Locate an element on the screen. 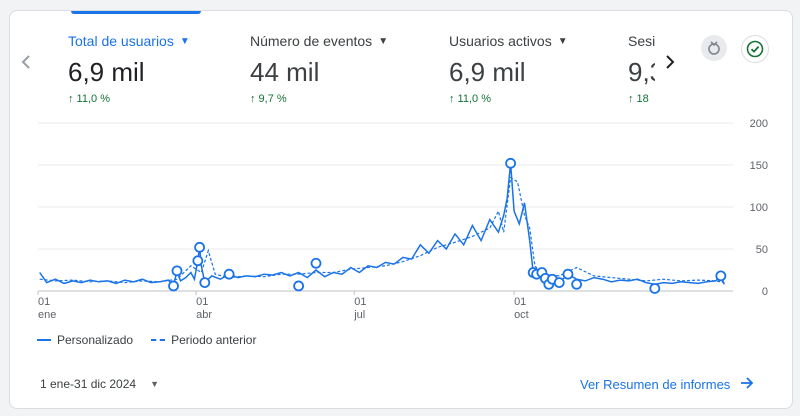 This screenshot has height=416, width=800. y-tick-label: 0 is located at coordinates (765, 292).